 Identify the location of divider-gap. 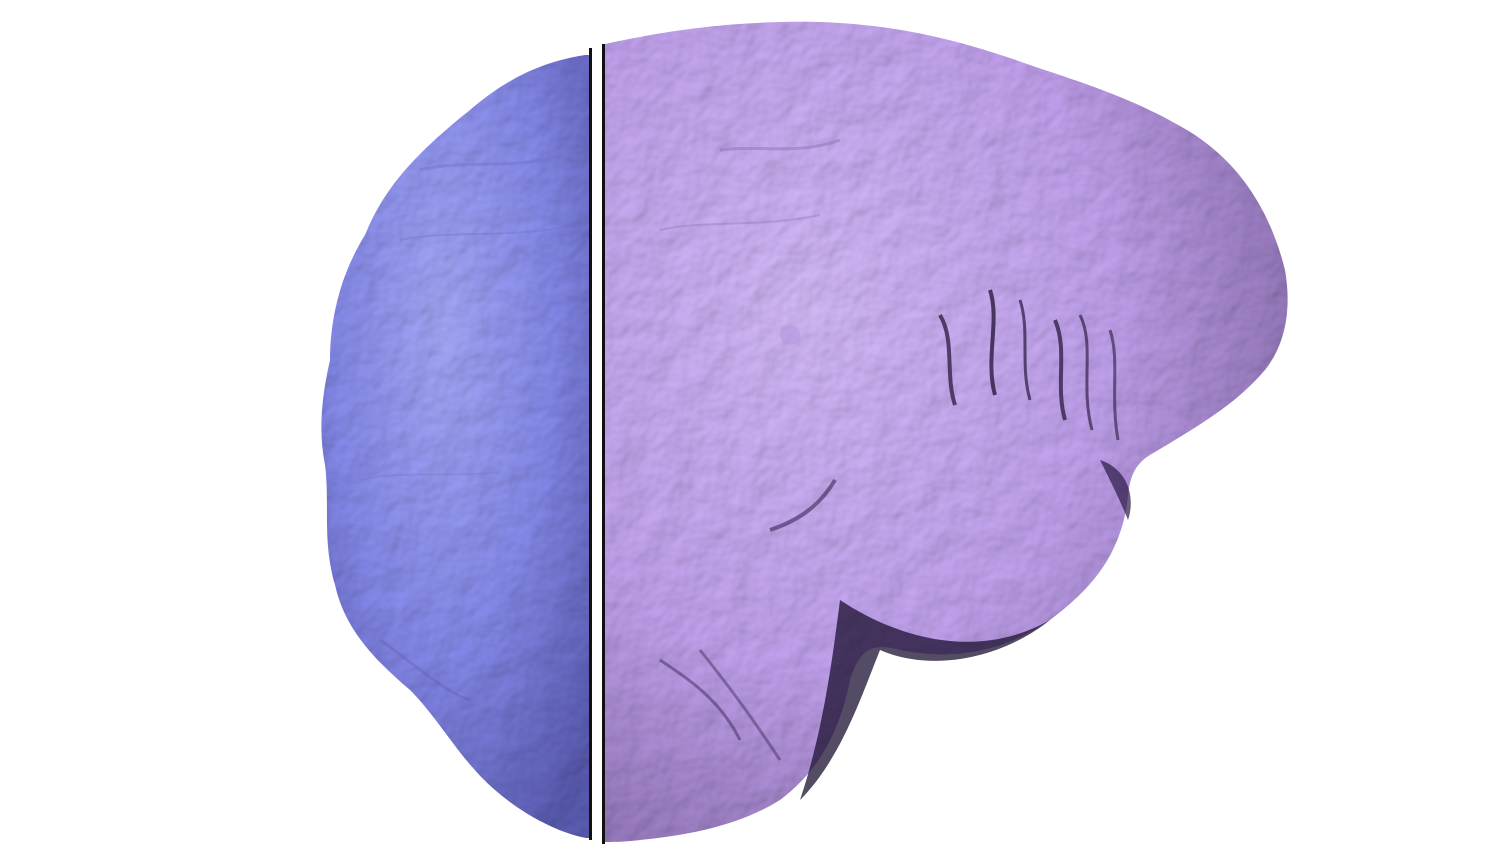
(597, 444).